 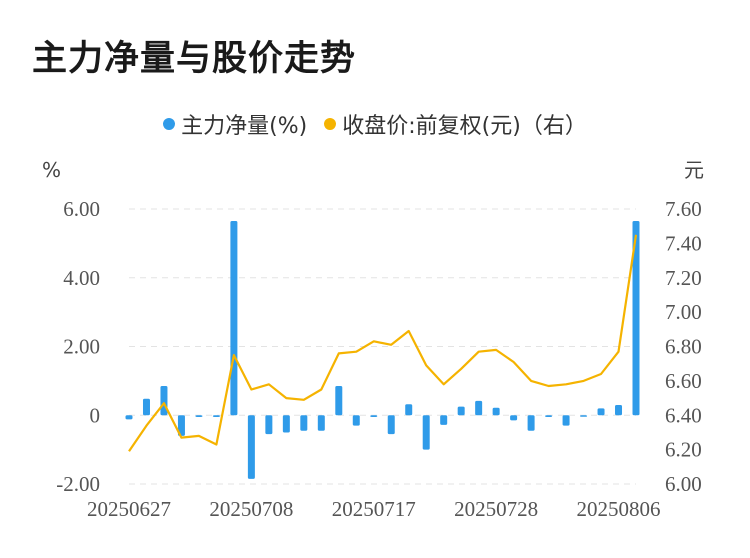 I want to click on legend-item-net-volume: 主力净量(%), so click(x=235, y=124).